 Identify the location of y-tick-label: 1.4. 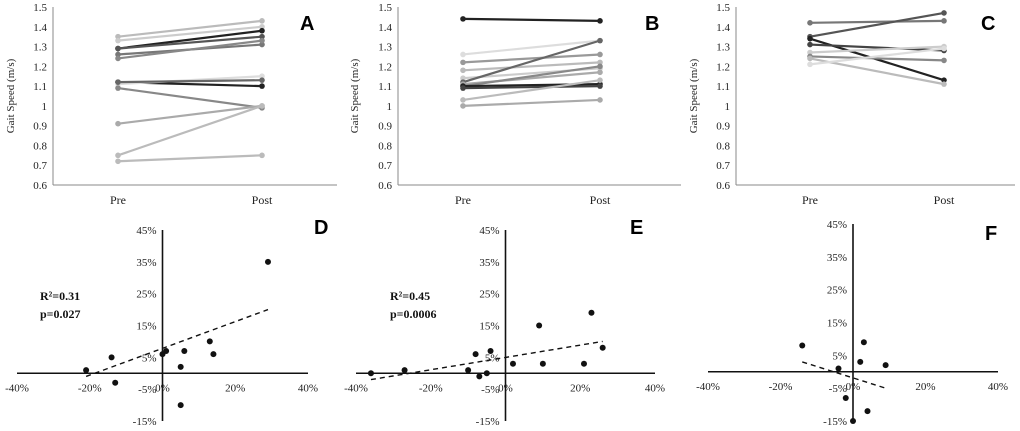
(385, 28).